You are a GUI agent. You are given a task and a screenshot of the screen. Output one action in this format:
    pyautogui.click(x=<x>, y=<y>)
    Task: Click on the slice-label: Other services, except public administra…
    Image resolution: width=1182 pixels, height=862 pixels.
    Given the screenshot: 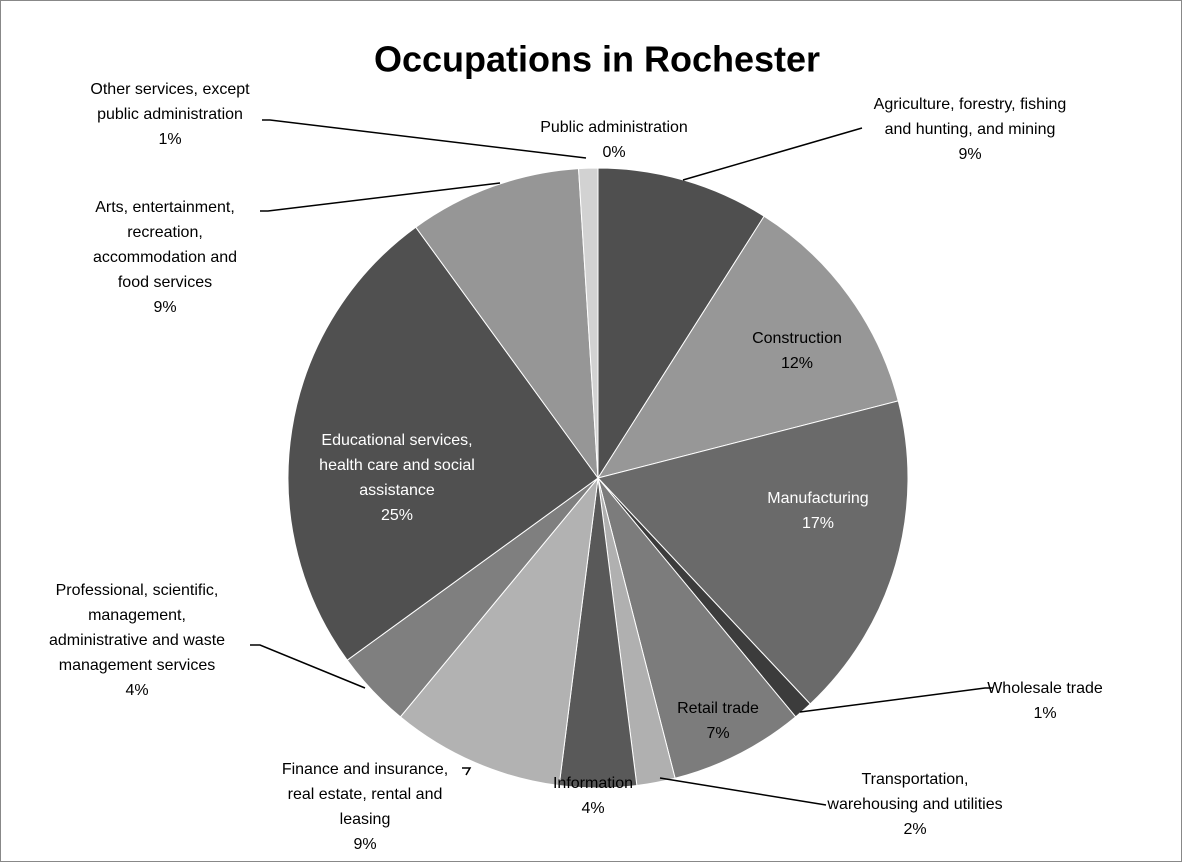 What is the action you would take?
    pyautogui.click(x=170, y=114)
    